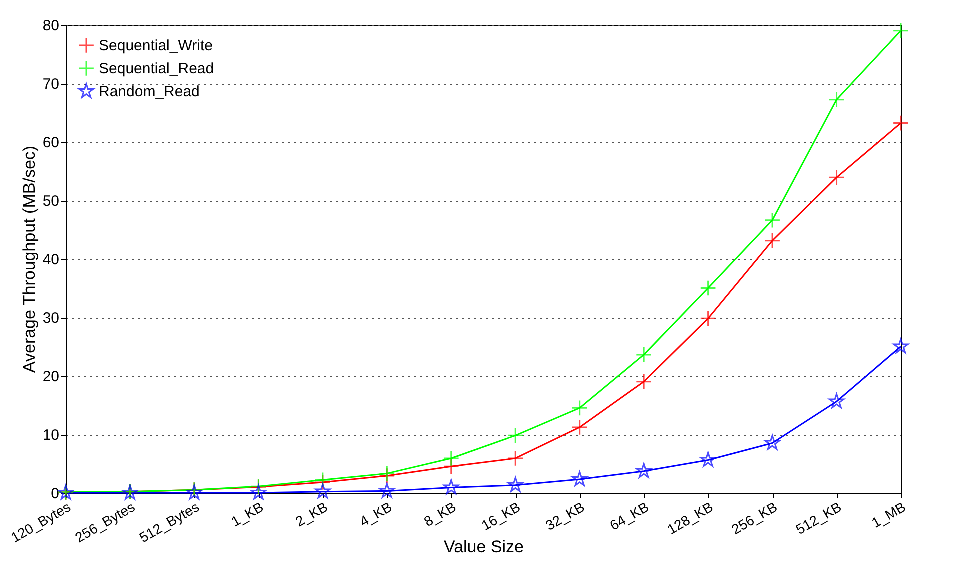  I want to click on y-tick-label: 20, so click(51, 377).